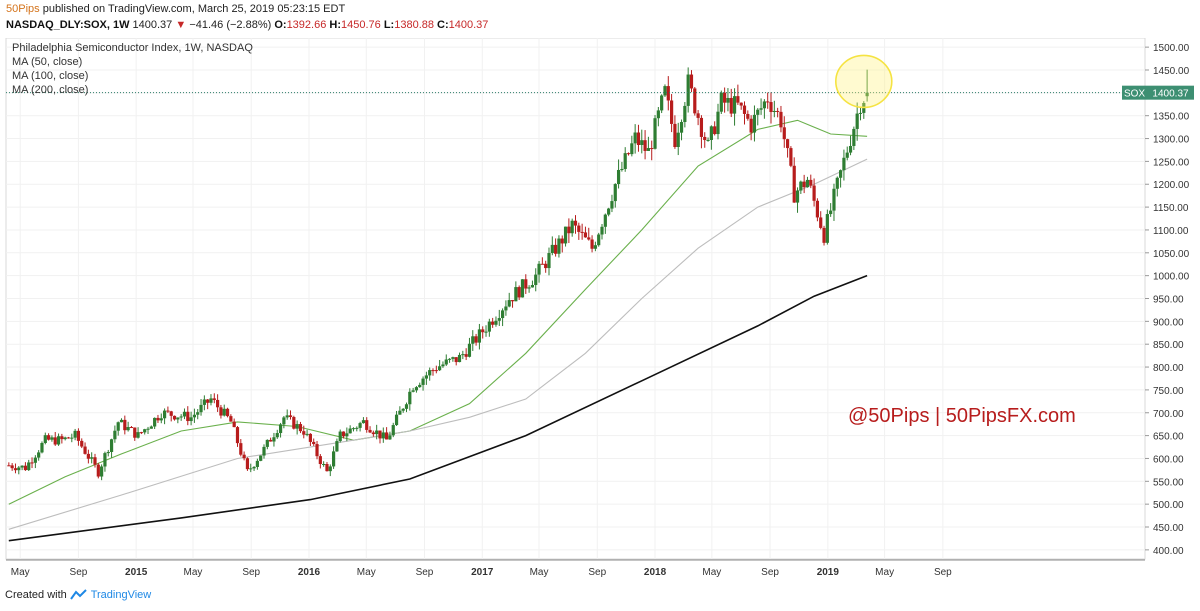  Describe the element at coordinates (1171, 254) in the screenshot. I see `y-tick-label: 1050.00` at that location.